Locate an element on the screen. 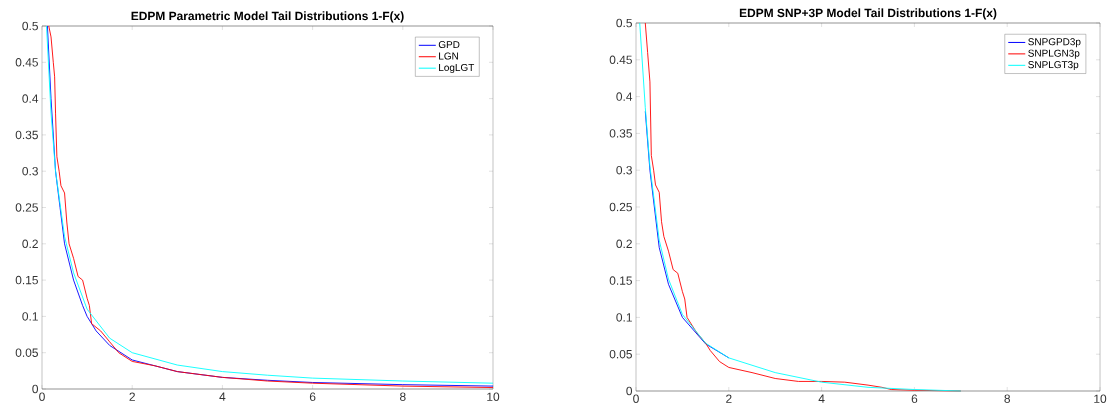  y-tick-label: 0 is located at coordinates (35, 389).